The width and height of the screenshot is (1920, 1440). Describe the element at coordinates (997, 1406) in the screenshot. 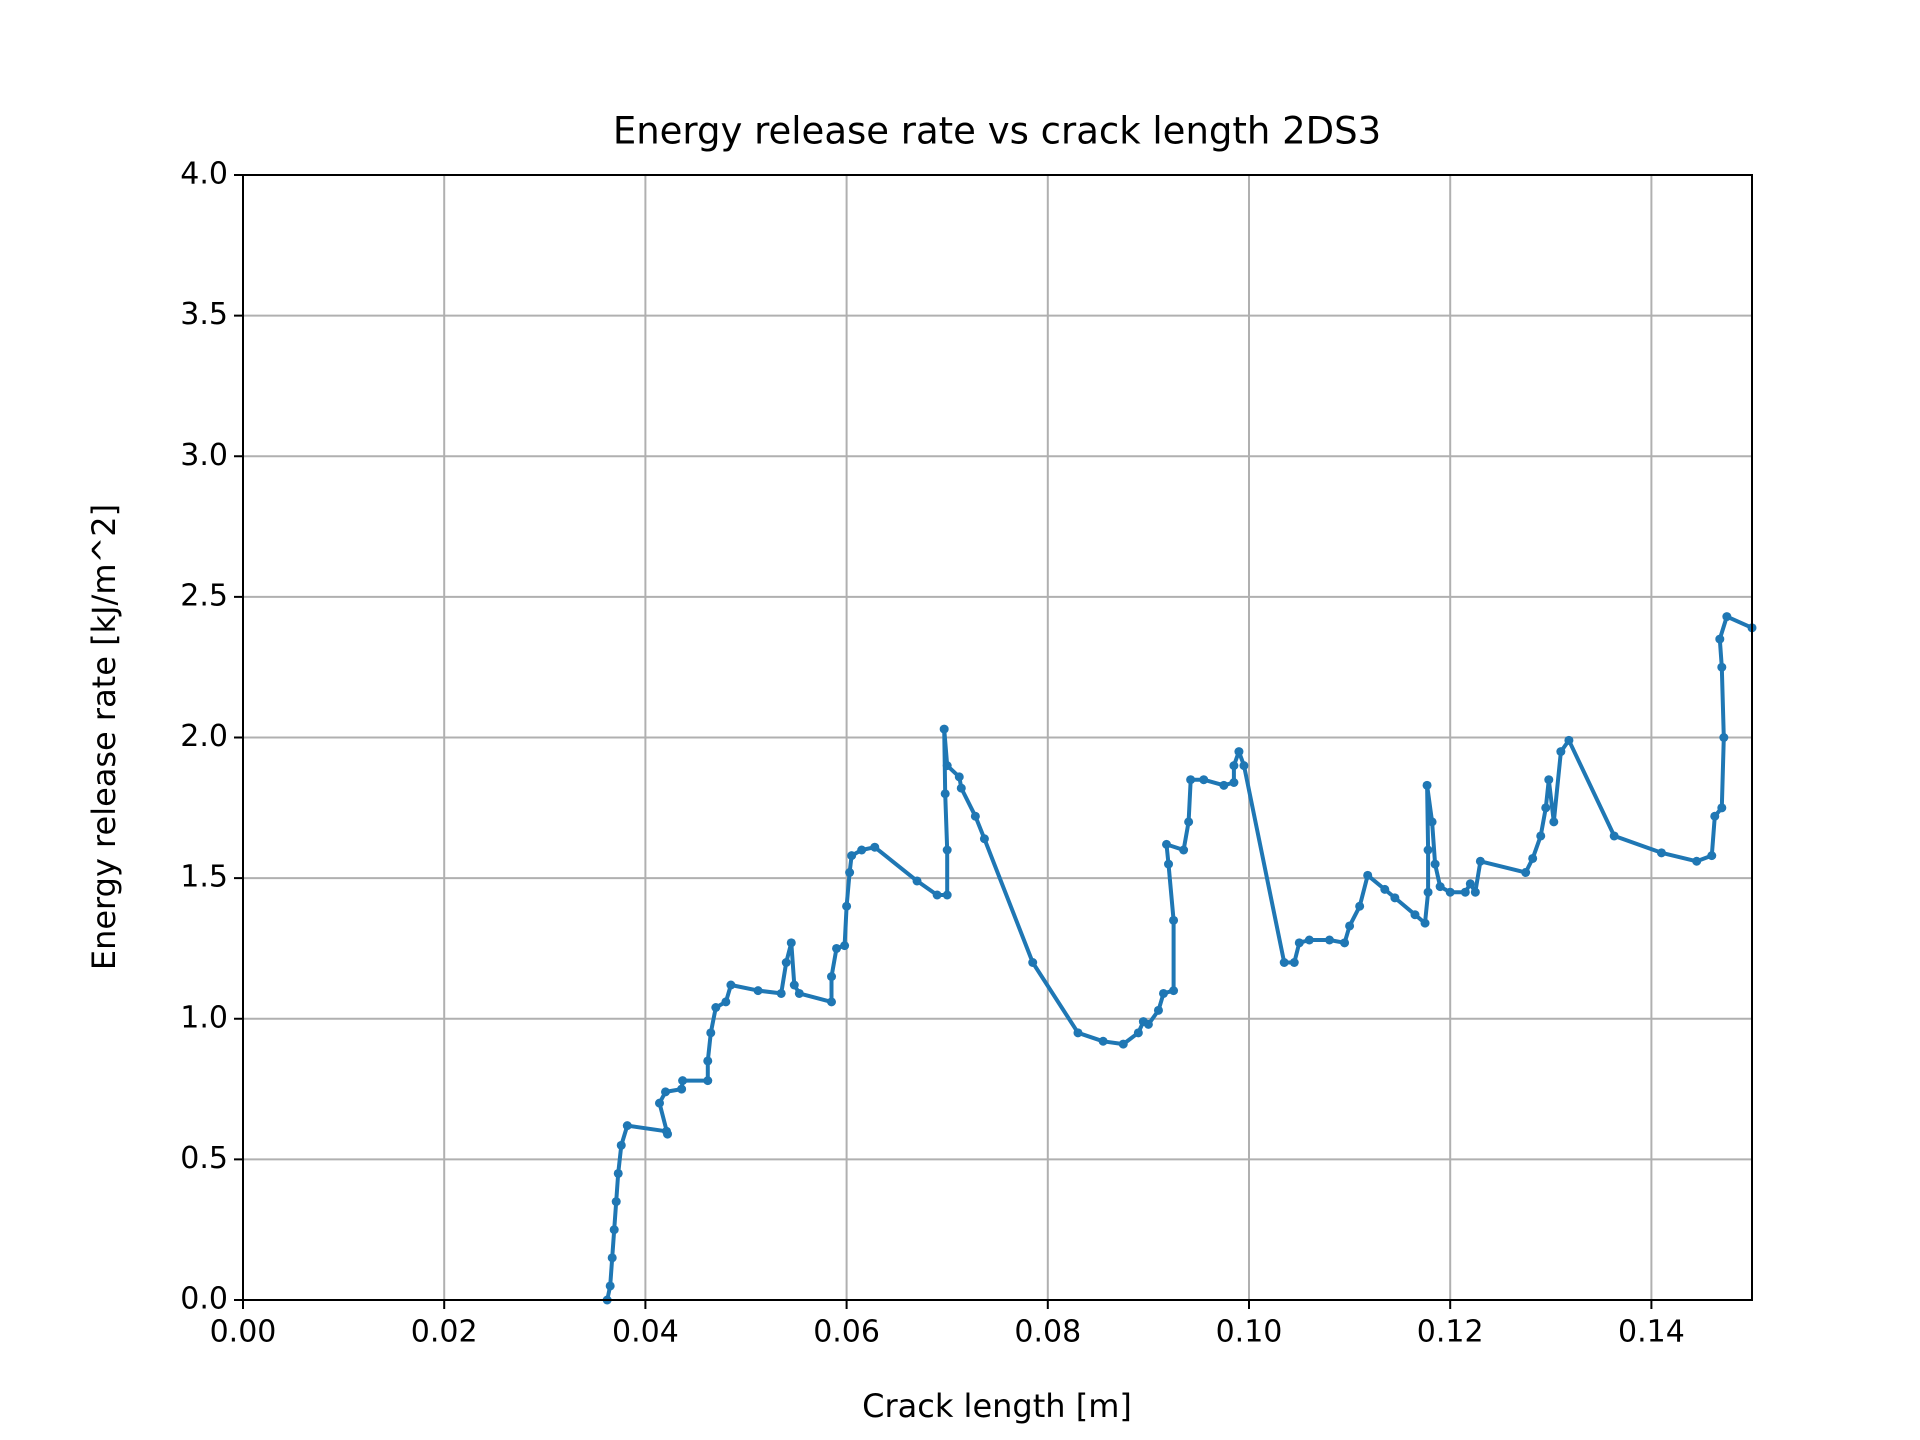

I see `x-axis-label: Crack length [m]` at that location.